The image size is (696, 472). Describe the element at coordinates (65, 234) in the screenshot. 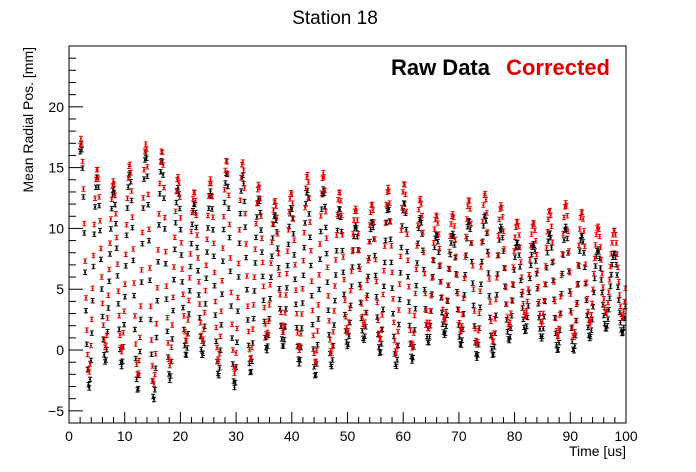

I see `y-axis: −5 0 5 10 15 20` at that location.